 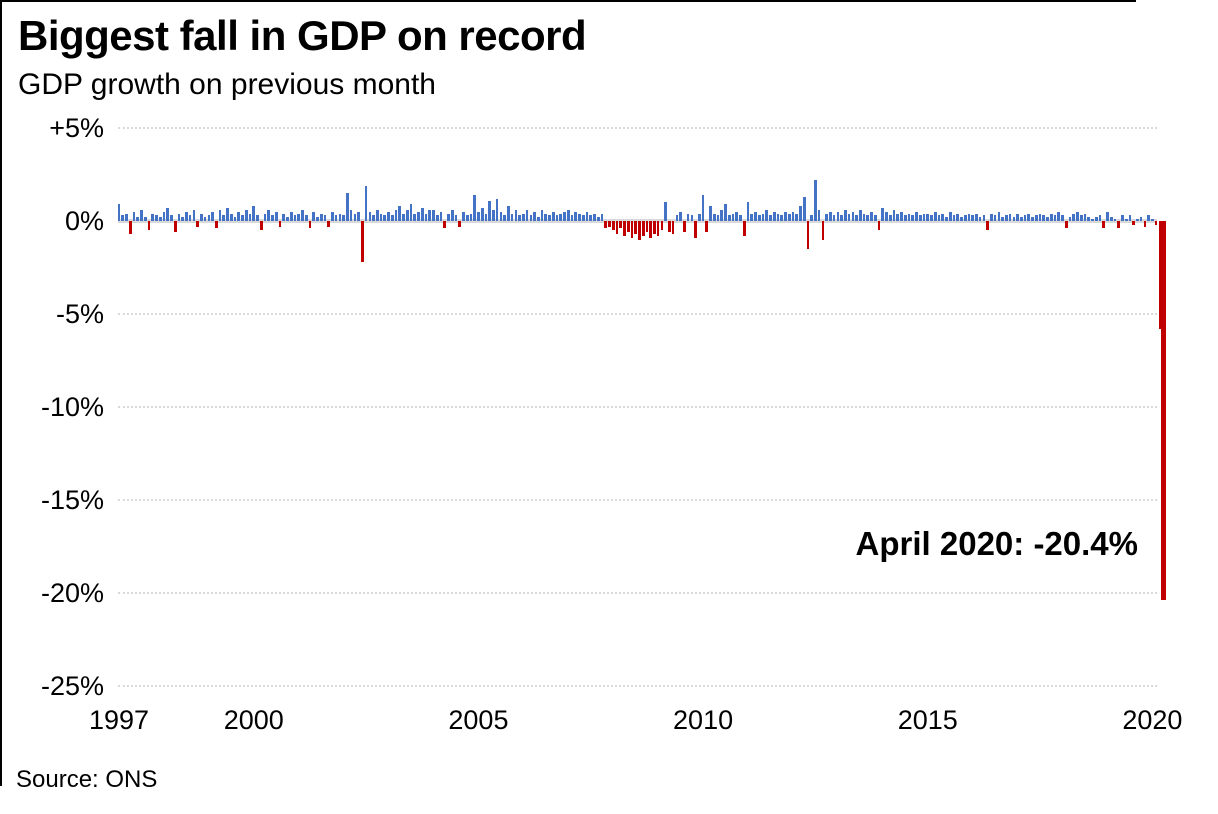 What do you see at coordinates (72, 593) in the screenshot?
I see `y-axis-label: -20%` at bounding box center [72, 593].